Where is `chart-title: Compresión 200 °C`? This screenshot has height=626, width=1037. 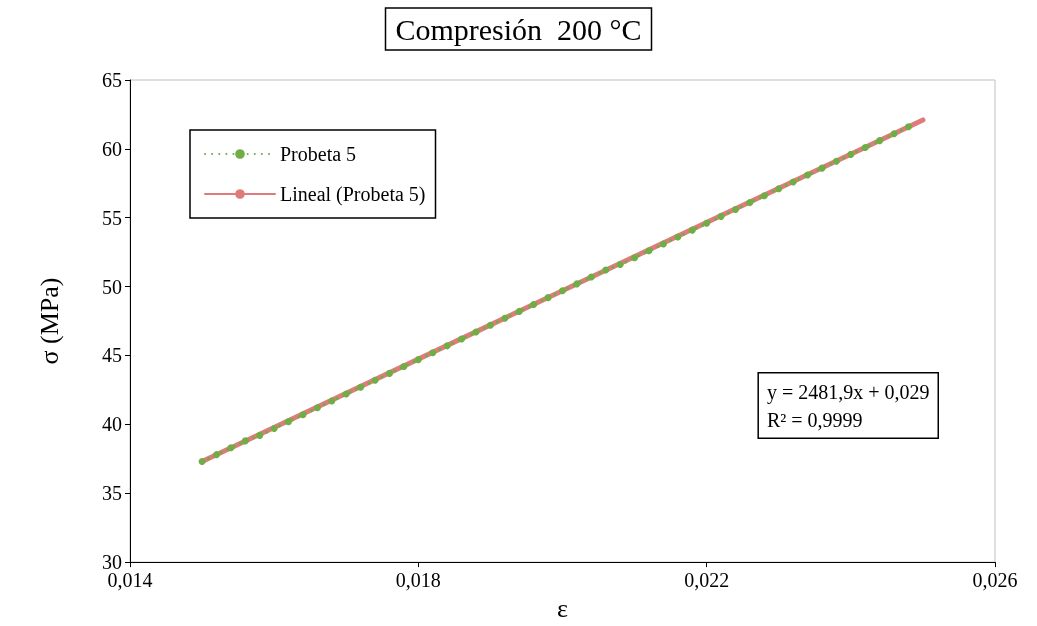 chart-title: Compresión 200 °C is located at coordinates (518, 29).